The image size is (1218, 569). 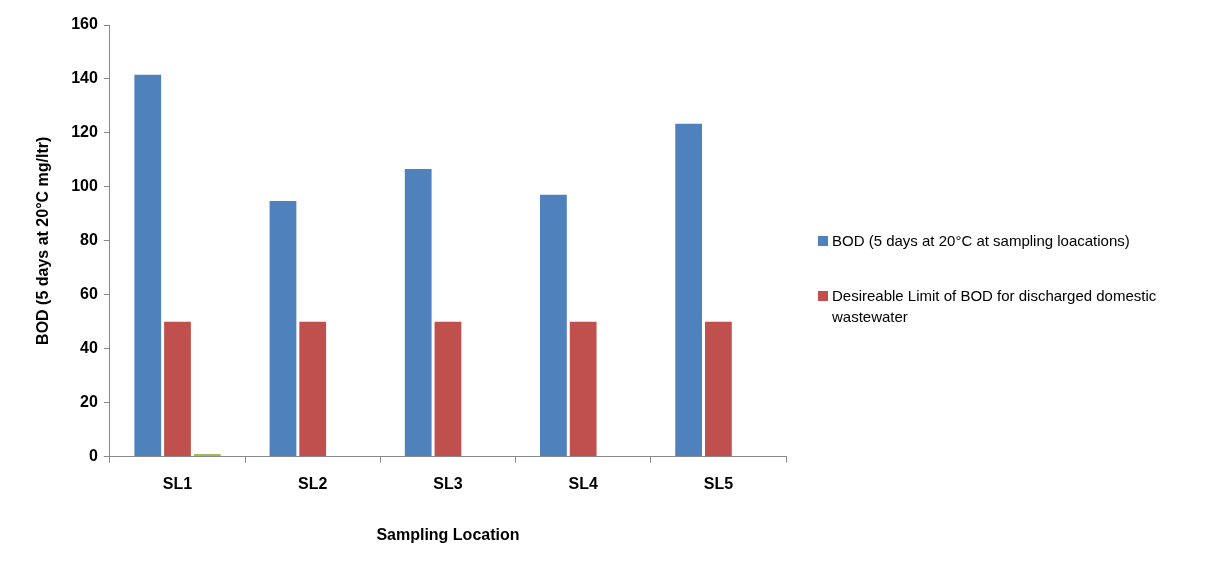 What do you see at coordinates (89, 402) in the screenshot?
I see `y-tick-label: 20` at bounding box center [89, 402].